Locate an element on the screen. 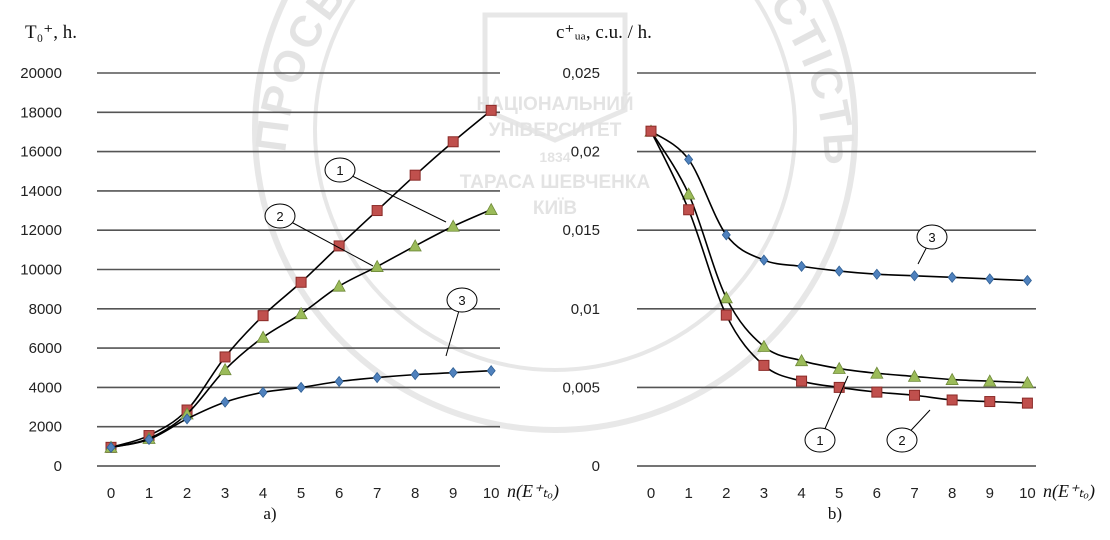 This screenshot has width=1110, height=540. watermark-text: НАЦІОНАЛЬНИЙ is located at coordinates (554, 104).